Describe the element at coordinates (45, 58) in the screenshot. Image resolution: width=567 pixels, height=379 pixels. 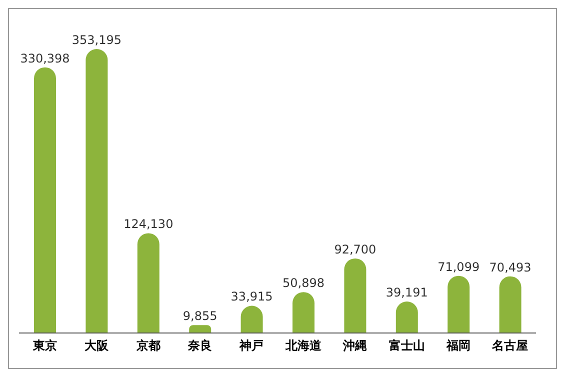
I see `data-label: 330,398` at that location.